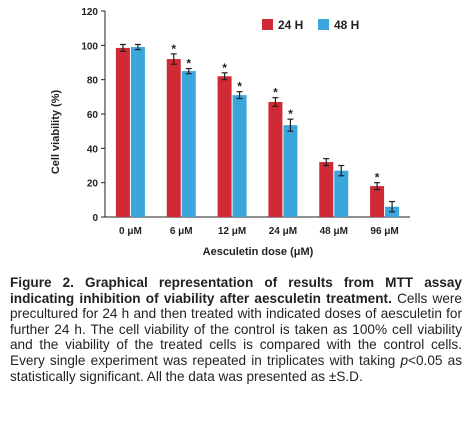 The width and height of the screenshot is (472, 428). What do you see at coordinates (404, 360) in the screenshot?
I see `caption-p-symbol: p` at bounding box center [404, 360].